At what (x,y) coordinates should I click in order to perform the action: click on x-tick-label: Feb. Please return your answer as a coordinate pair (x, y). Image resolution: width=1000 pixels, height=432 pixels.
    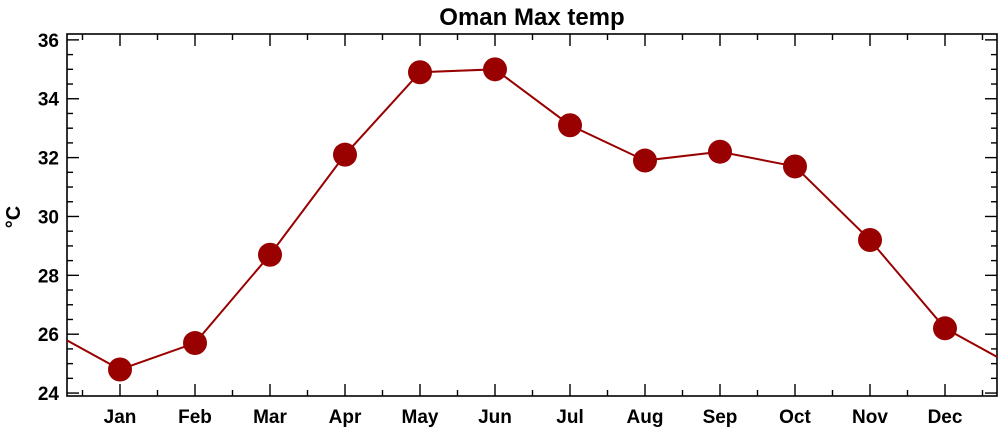
    Looking at the image, I should click on (195, 417).